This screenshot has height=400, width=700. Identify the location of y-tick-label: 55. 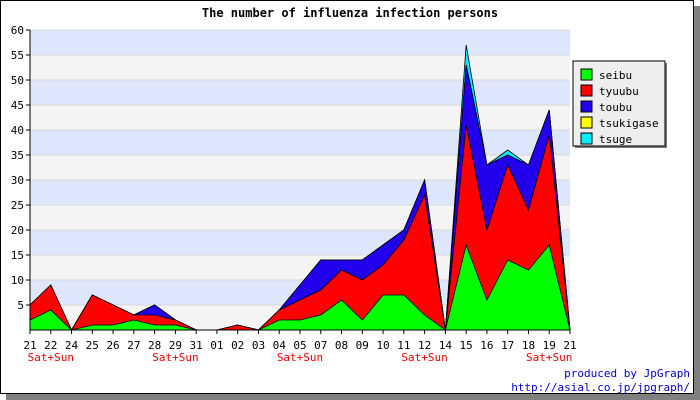
(17, 55).